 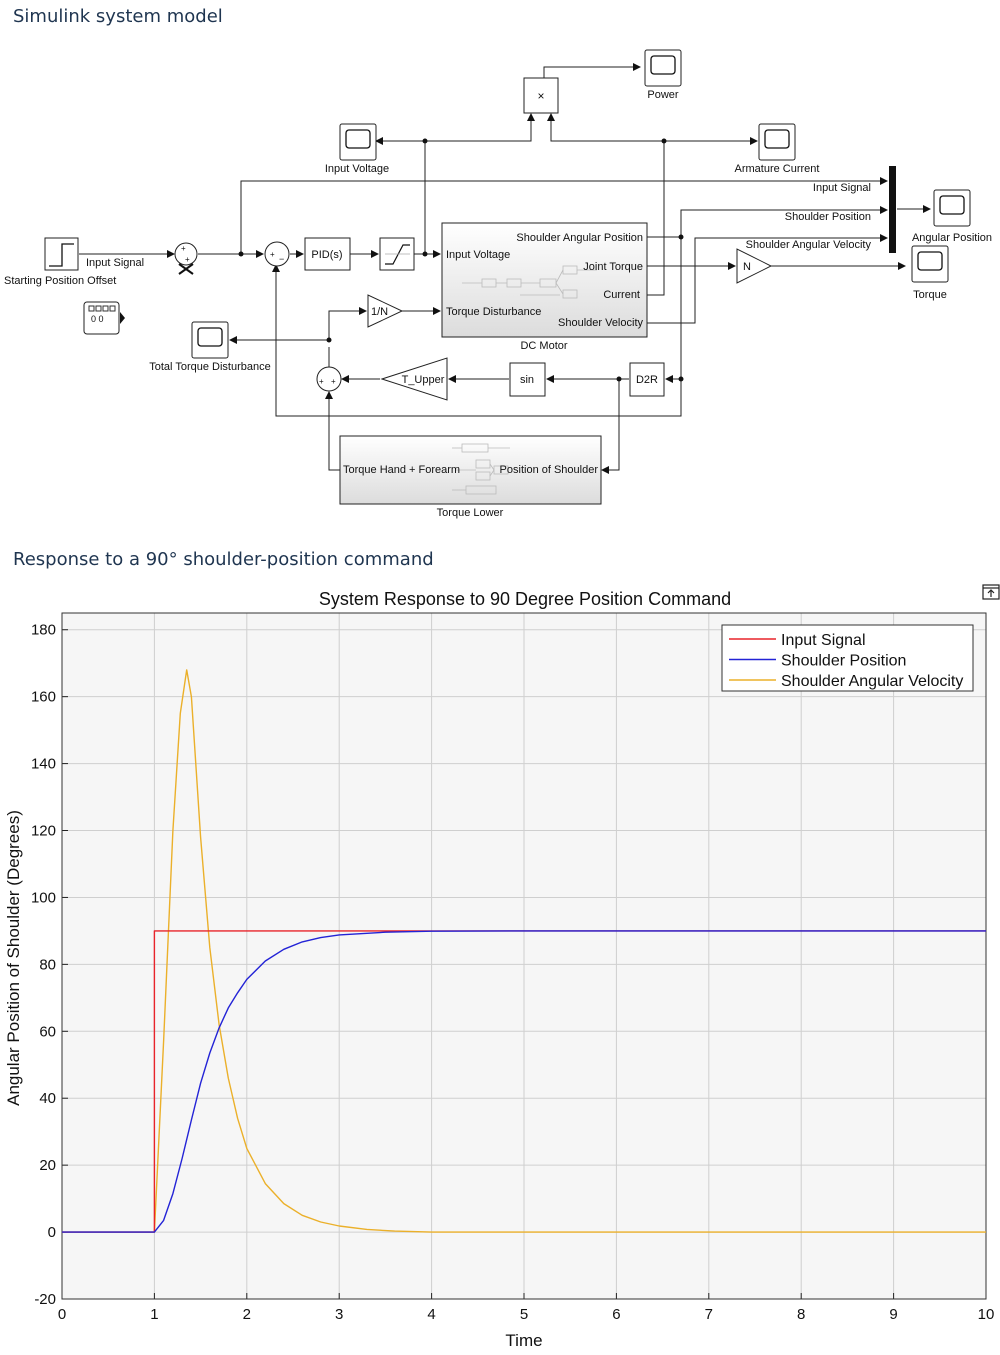 What do you see at coordinates (754, 266) in the screenshot?
I see `gain-n-block: N` at bounding box center [754, 266].